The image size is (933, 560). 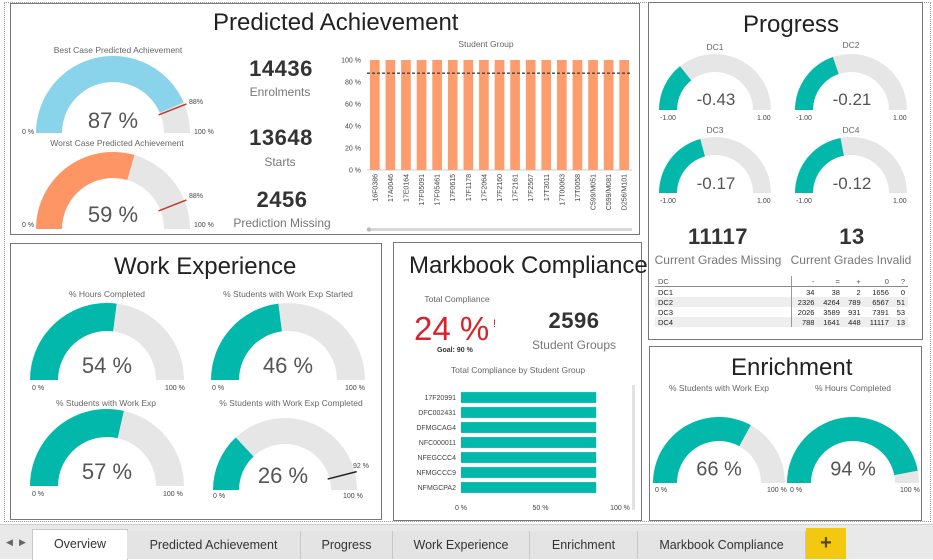 What do you see at coordinates (715, 130) in the screenshot?
I see `dc3-gauge-label: DC3` at bounding box center [715, 130].